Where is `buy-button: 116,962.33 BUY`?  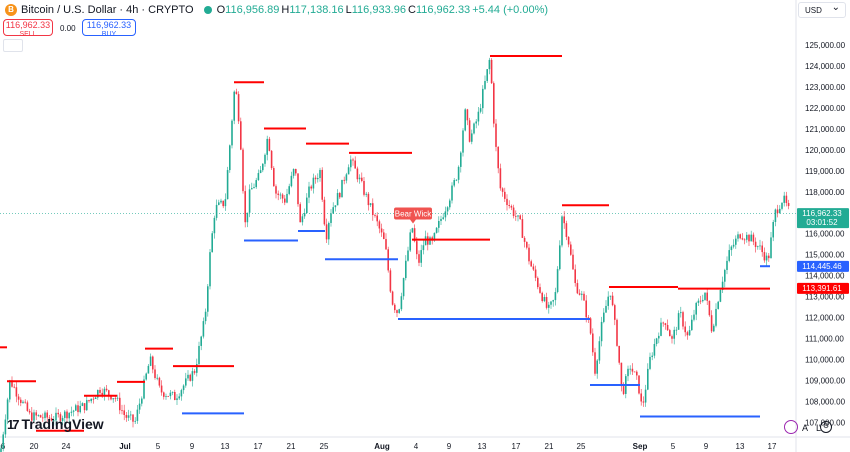
buy-button: 116,962.33 BUY is located at coordinates (109, 28).